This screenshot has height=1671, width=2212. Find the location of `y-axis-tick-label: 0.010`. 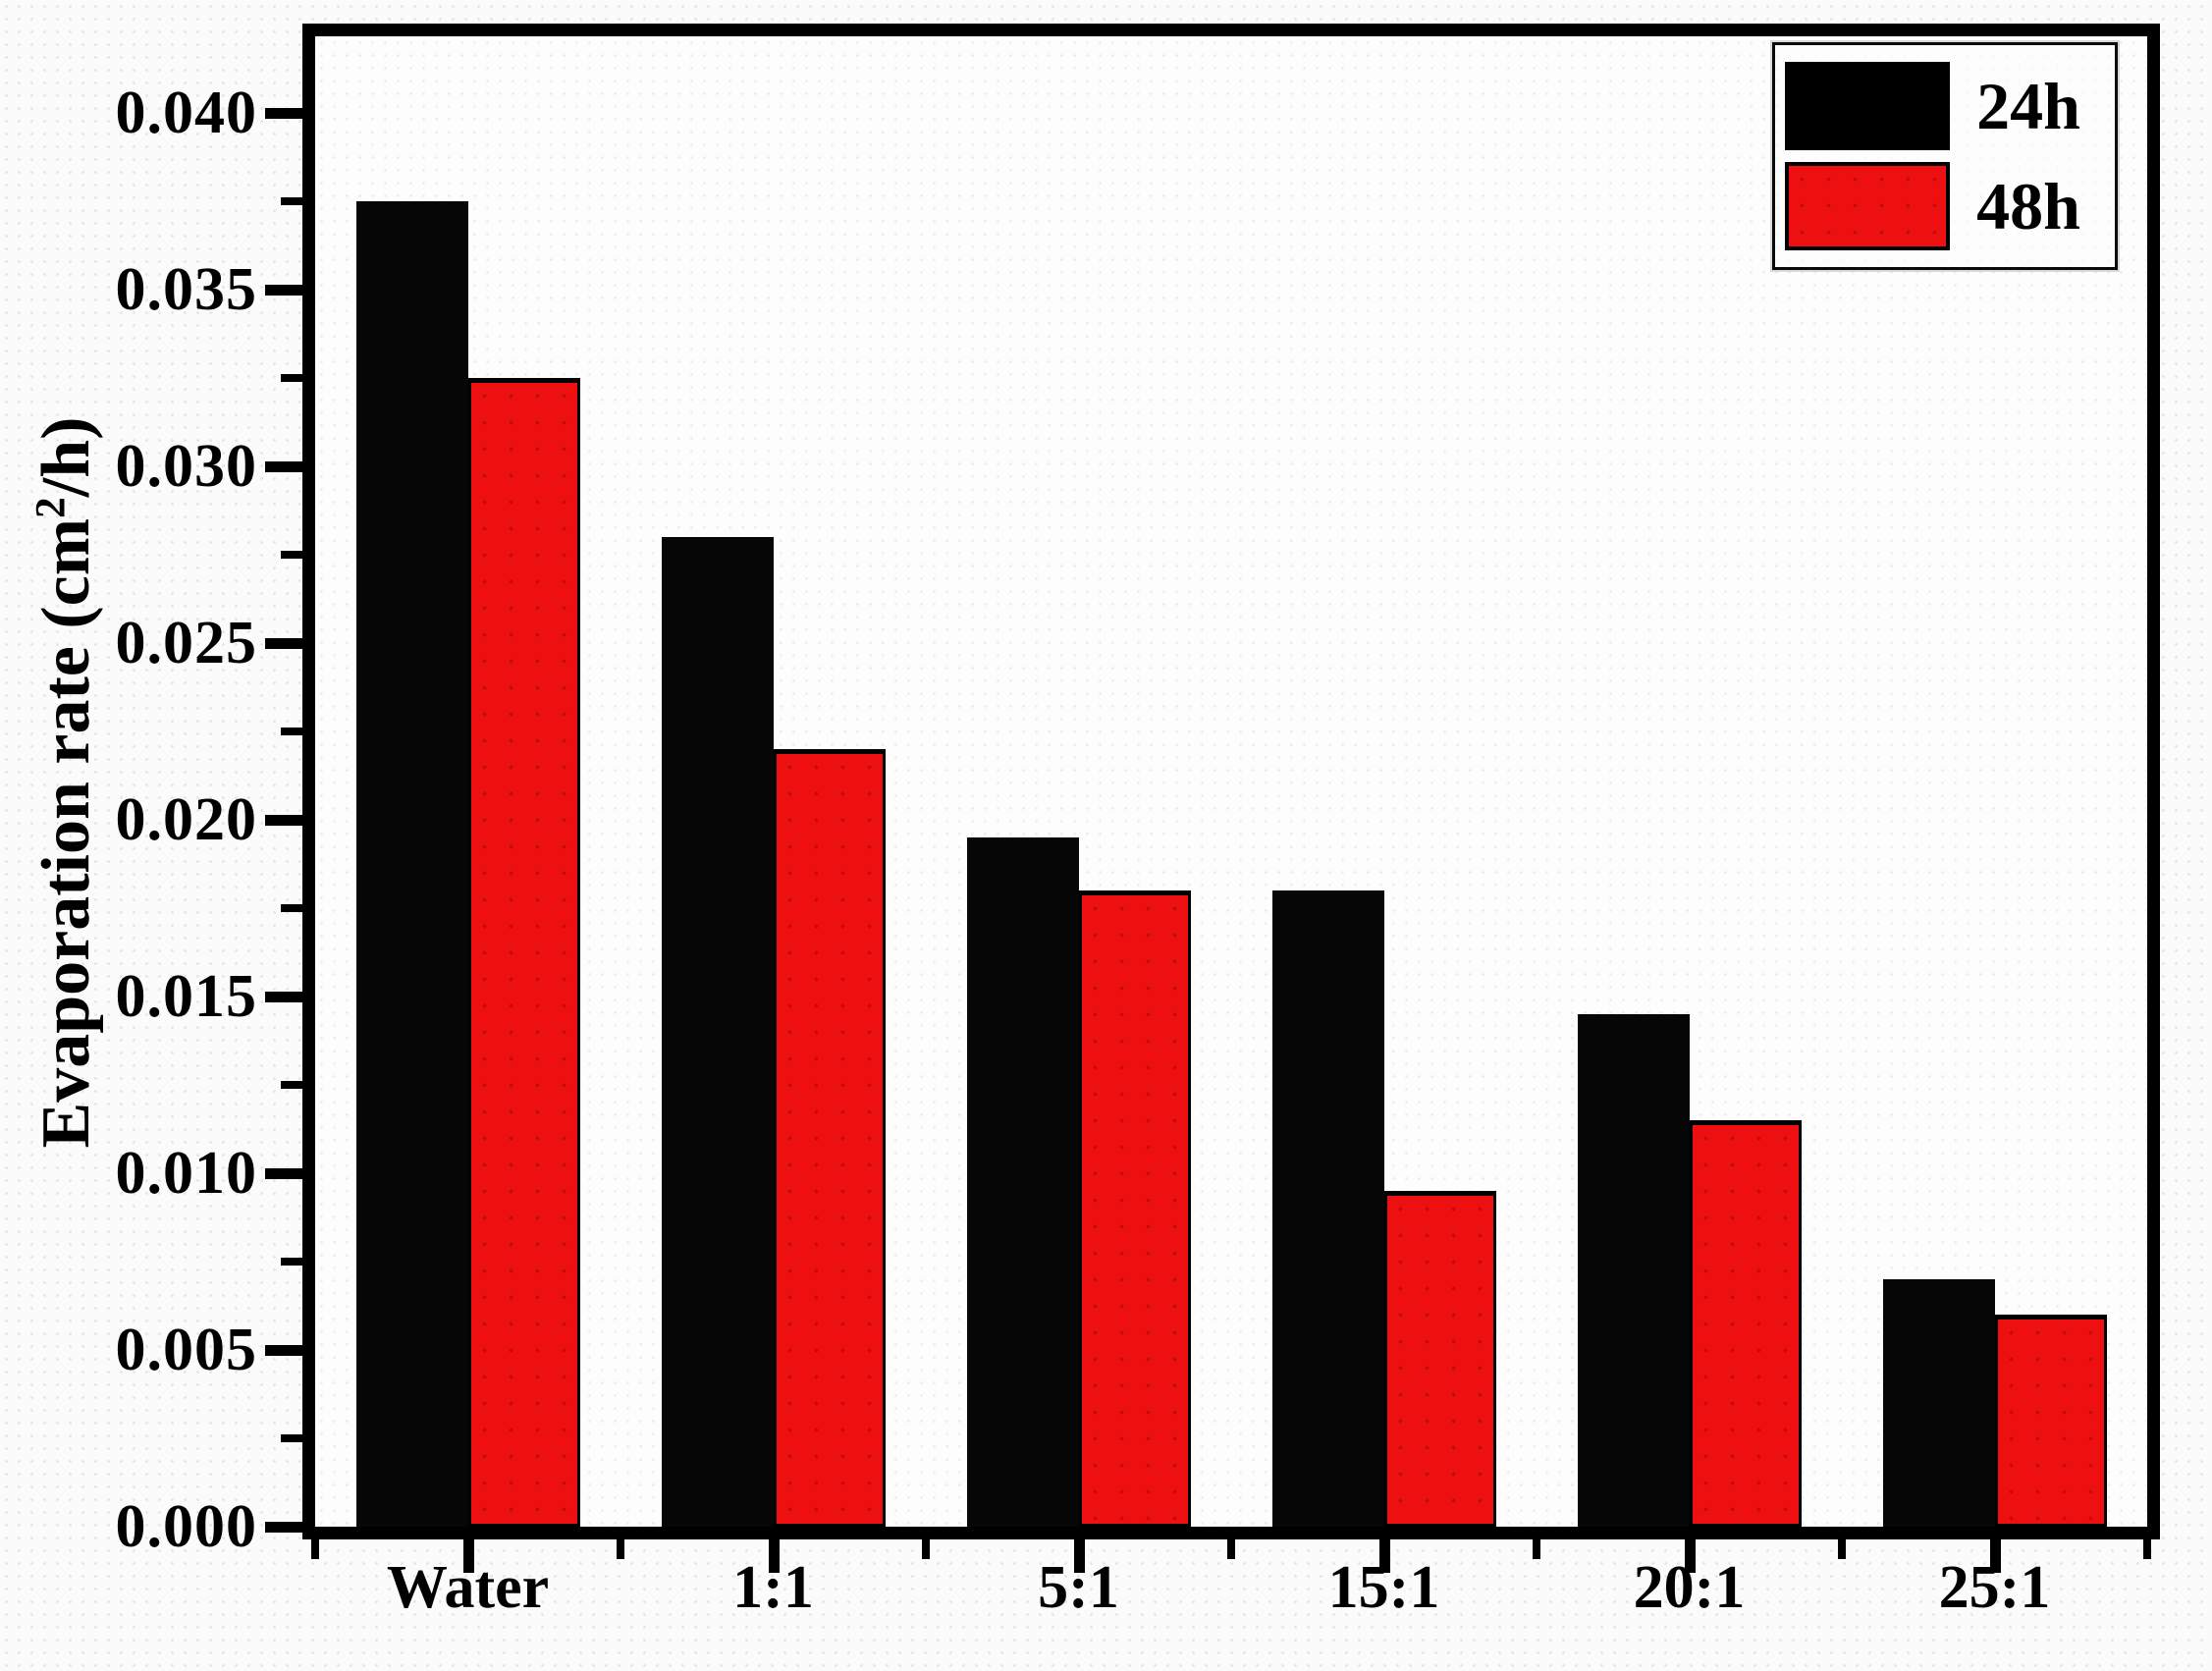

y-axis-tick-label: 0.010 is located at coordinates (186, 1173).